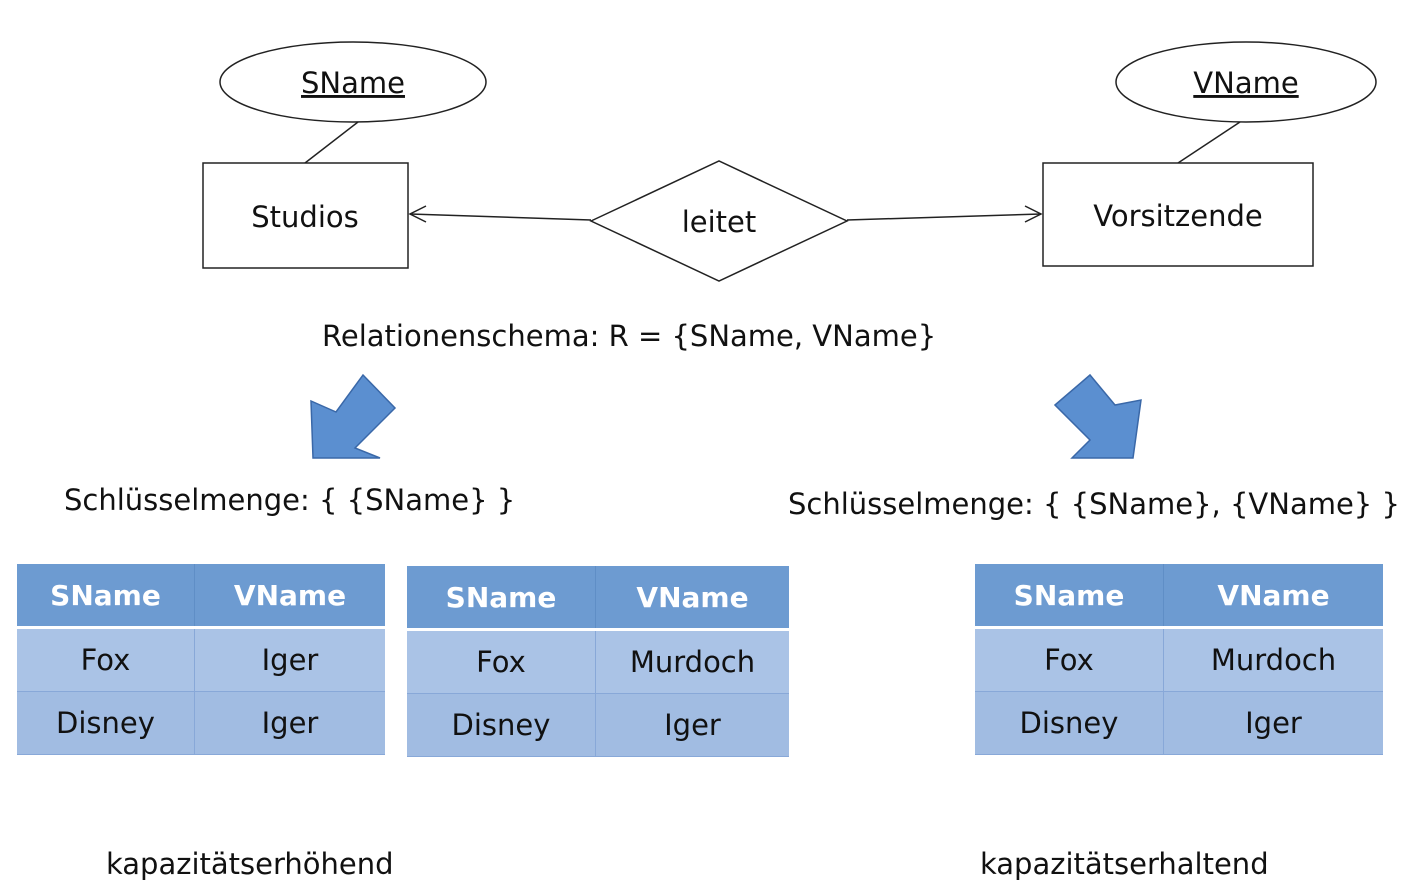 This screenshot has height=896, width=1417. I want to click on attribute-ellipse-sname, so click(353, 82).